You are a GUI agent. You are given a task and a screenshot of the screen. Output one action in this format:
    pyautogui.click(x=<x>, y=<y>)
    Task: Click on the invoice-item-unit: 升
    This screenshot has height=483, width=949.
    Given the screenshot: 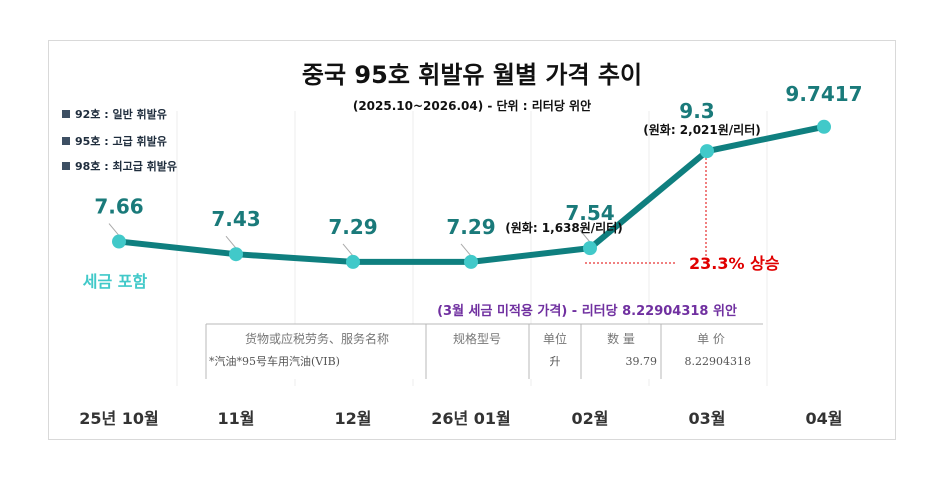 What is the action you would take?
    pyautogui.click(x=555, y=361)
    